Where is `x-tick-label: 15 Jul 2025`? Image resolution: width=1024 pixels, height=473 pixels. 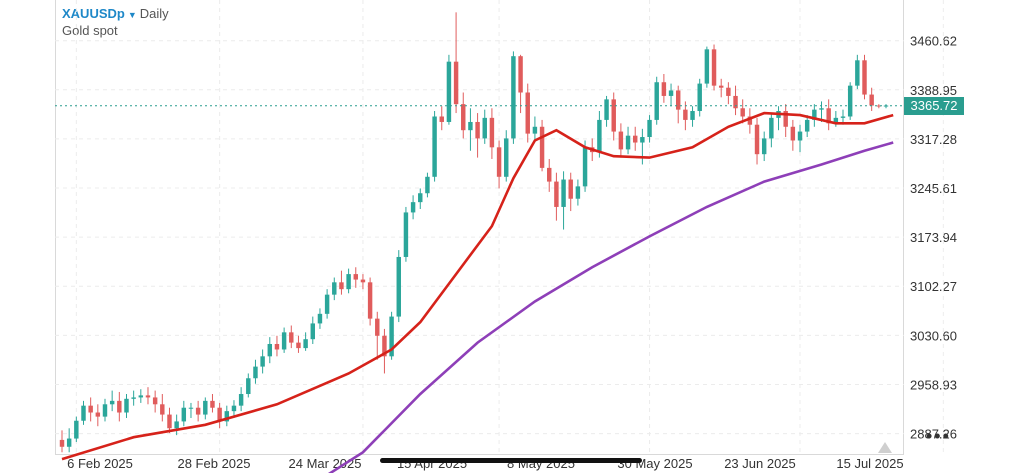 x-tick-label: 15 Jul 2025 is located at coordinates (869, 463).